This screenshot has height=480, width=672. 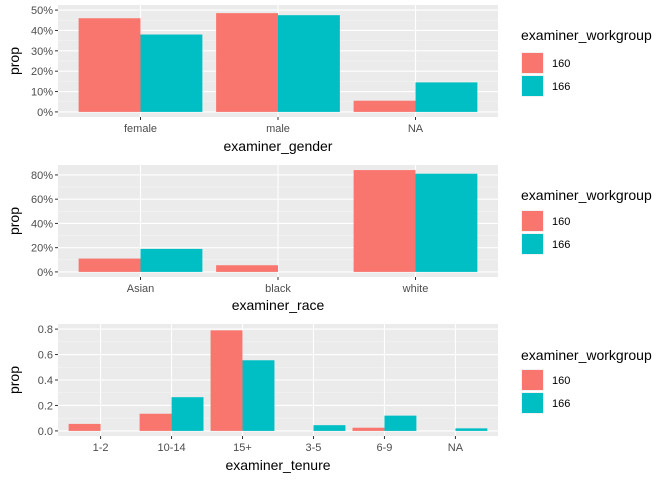 What do you see at coordinates (278, 305) in the screenshot?
I see `x-axis-title: examiner_race` at bounding box center [278, 305].